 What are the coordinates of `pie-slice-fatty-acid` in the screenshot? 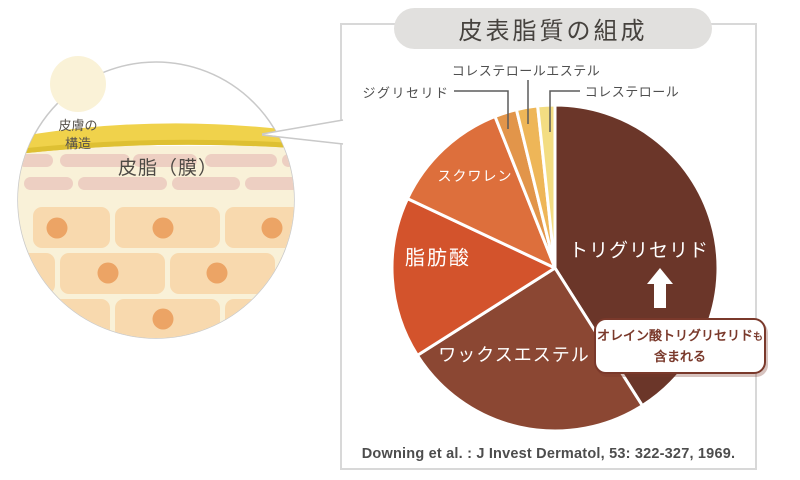 It's located at (473, 277).